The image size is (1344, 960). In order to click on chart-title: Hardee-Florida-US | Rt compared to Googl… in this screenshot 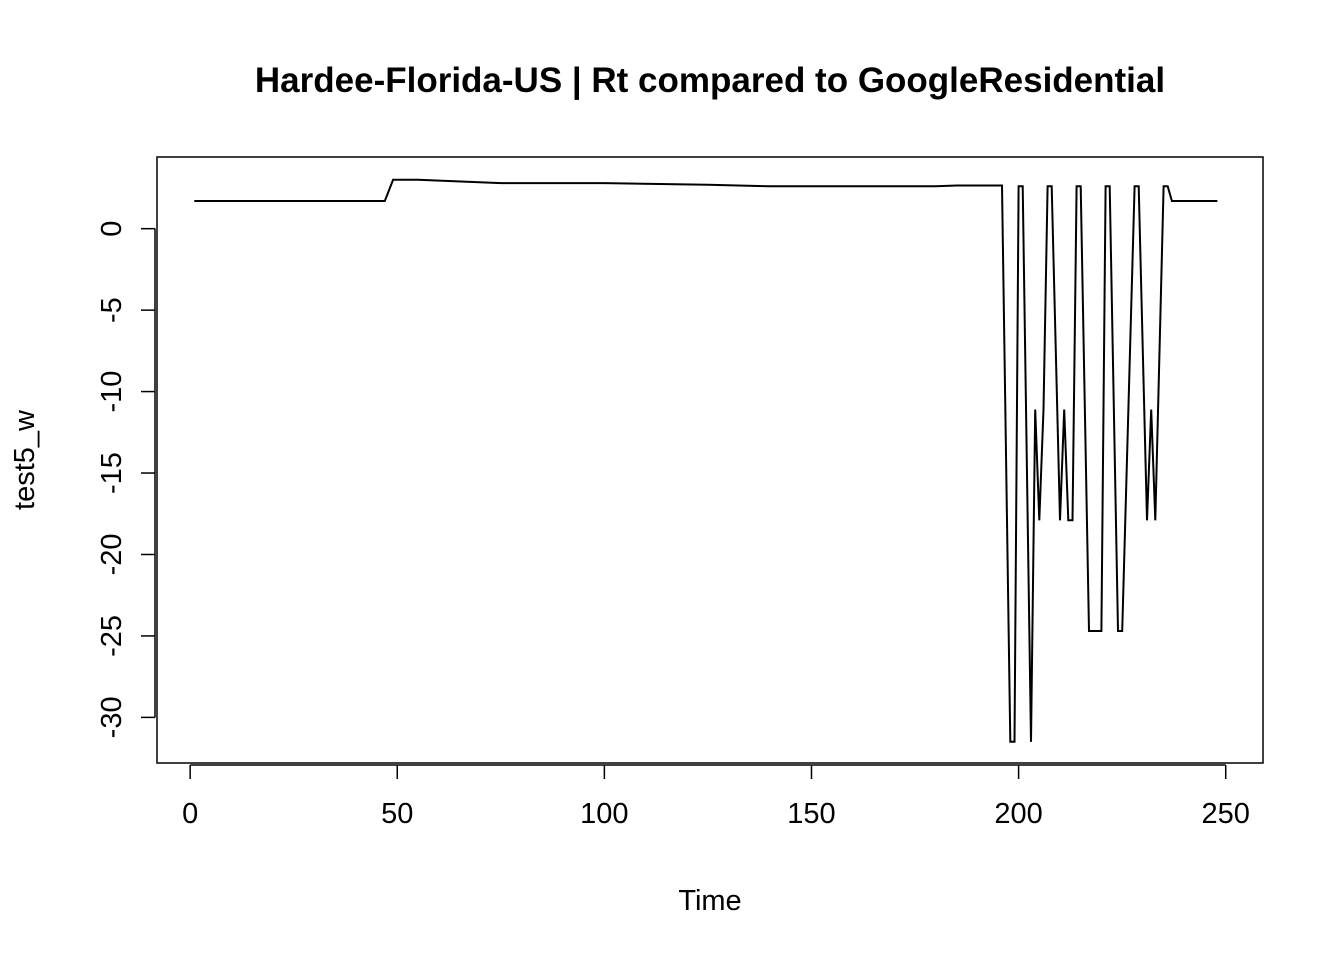, I will do `click(710, 80)`.